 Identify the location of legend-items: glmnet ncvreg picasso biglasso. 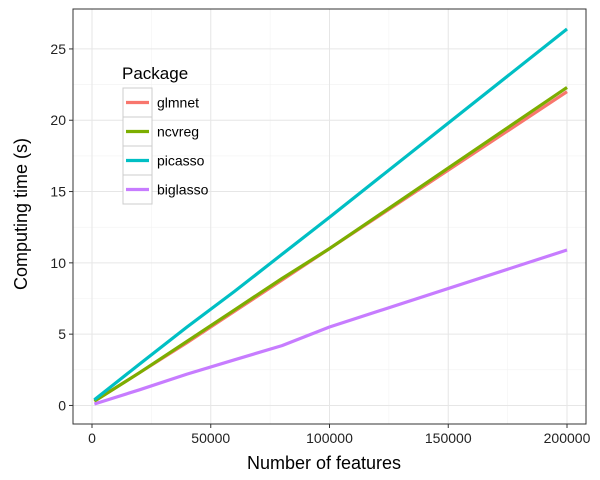
(165, 146).